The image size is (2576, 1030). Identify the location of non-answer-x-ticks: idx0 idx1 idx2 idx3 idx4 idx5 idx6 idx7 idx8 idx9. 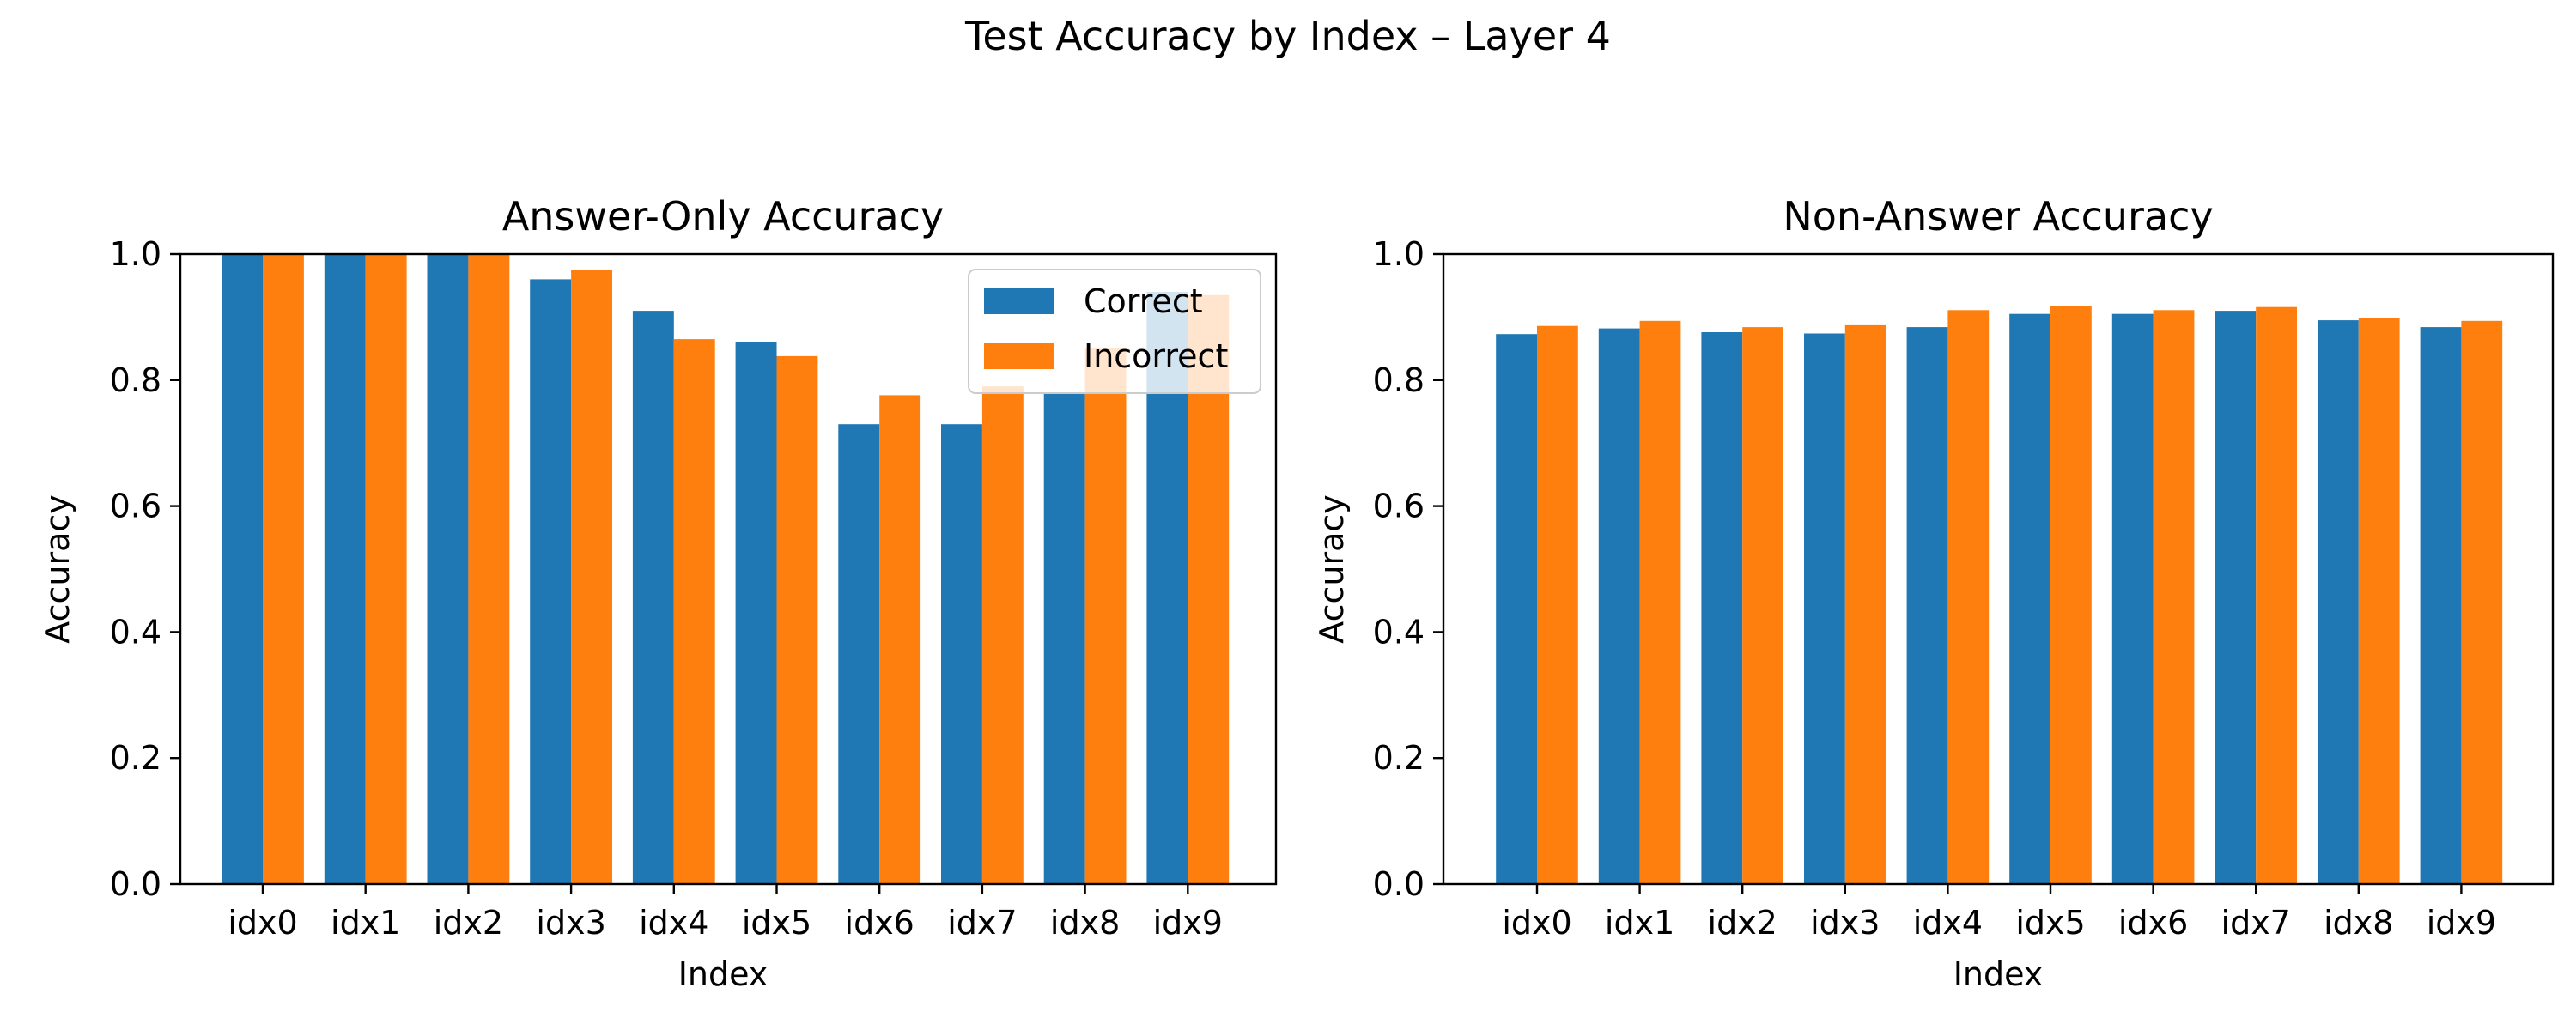
(1999, 913).